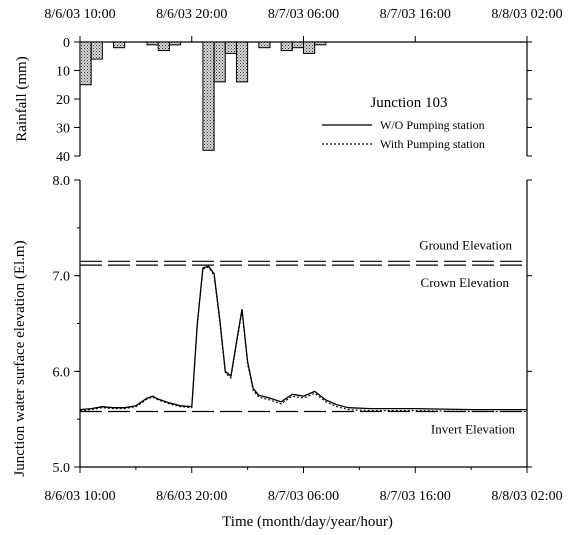  What do you see at coordinates (473, 429) in the screenshot?
I see `invert-elevation-label: Invert Elevation` at bounding box center [473, 429].